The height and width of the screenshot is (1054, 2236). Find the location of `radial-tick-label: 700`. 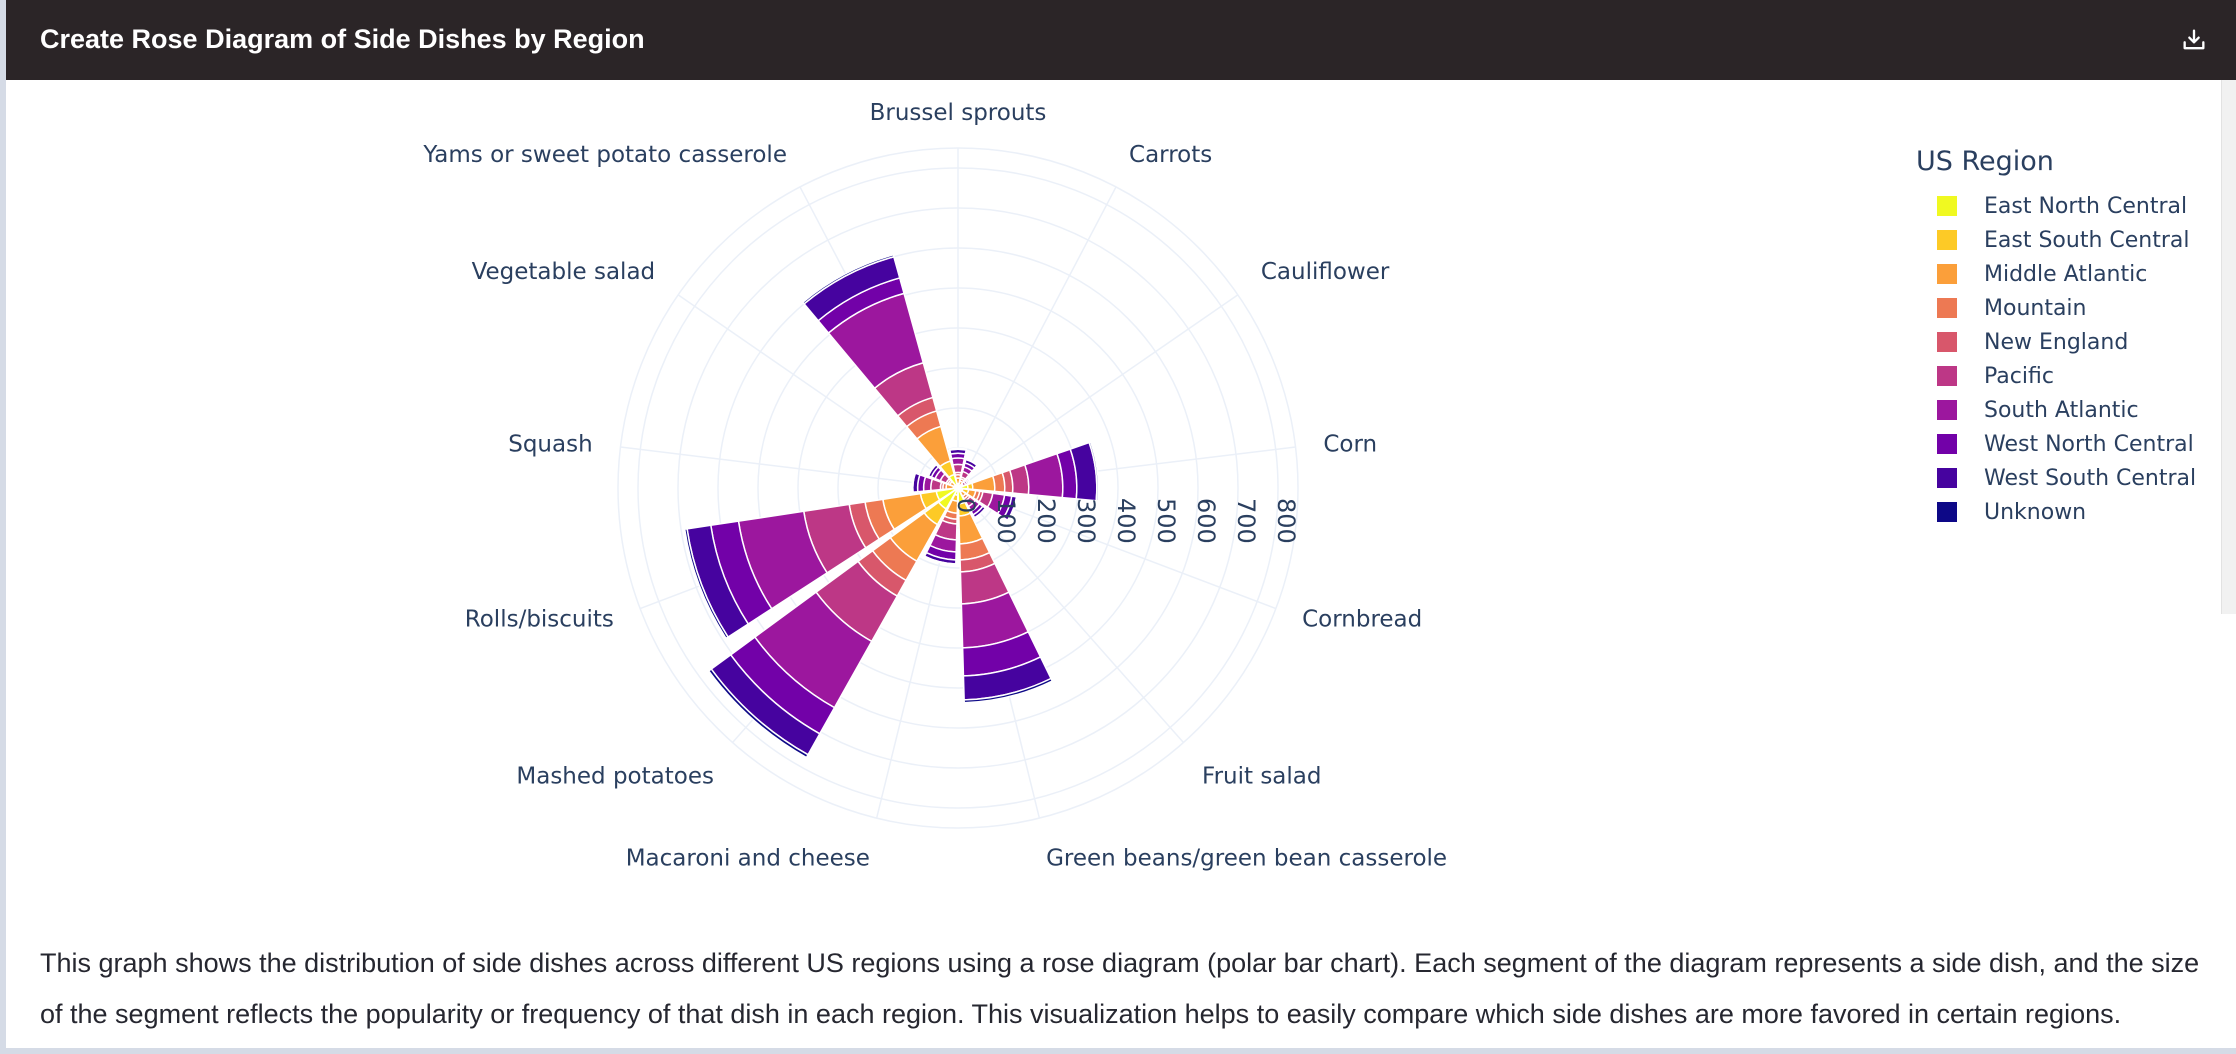

radial-tick-label: 700 is located at coordinates (1246, 521).